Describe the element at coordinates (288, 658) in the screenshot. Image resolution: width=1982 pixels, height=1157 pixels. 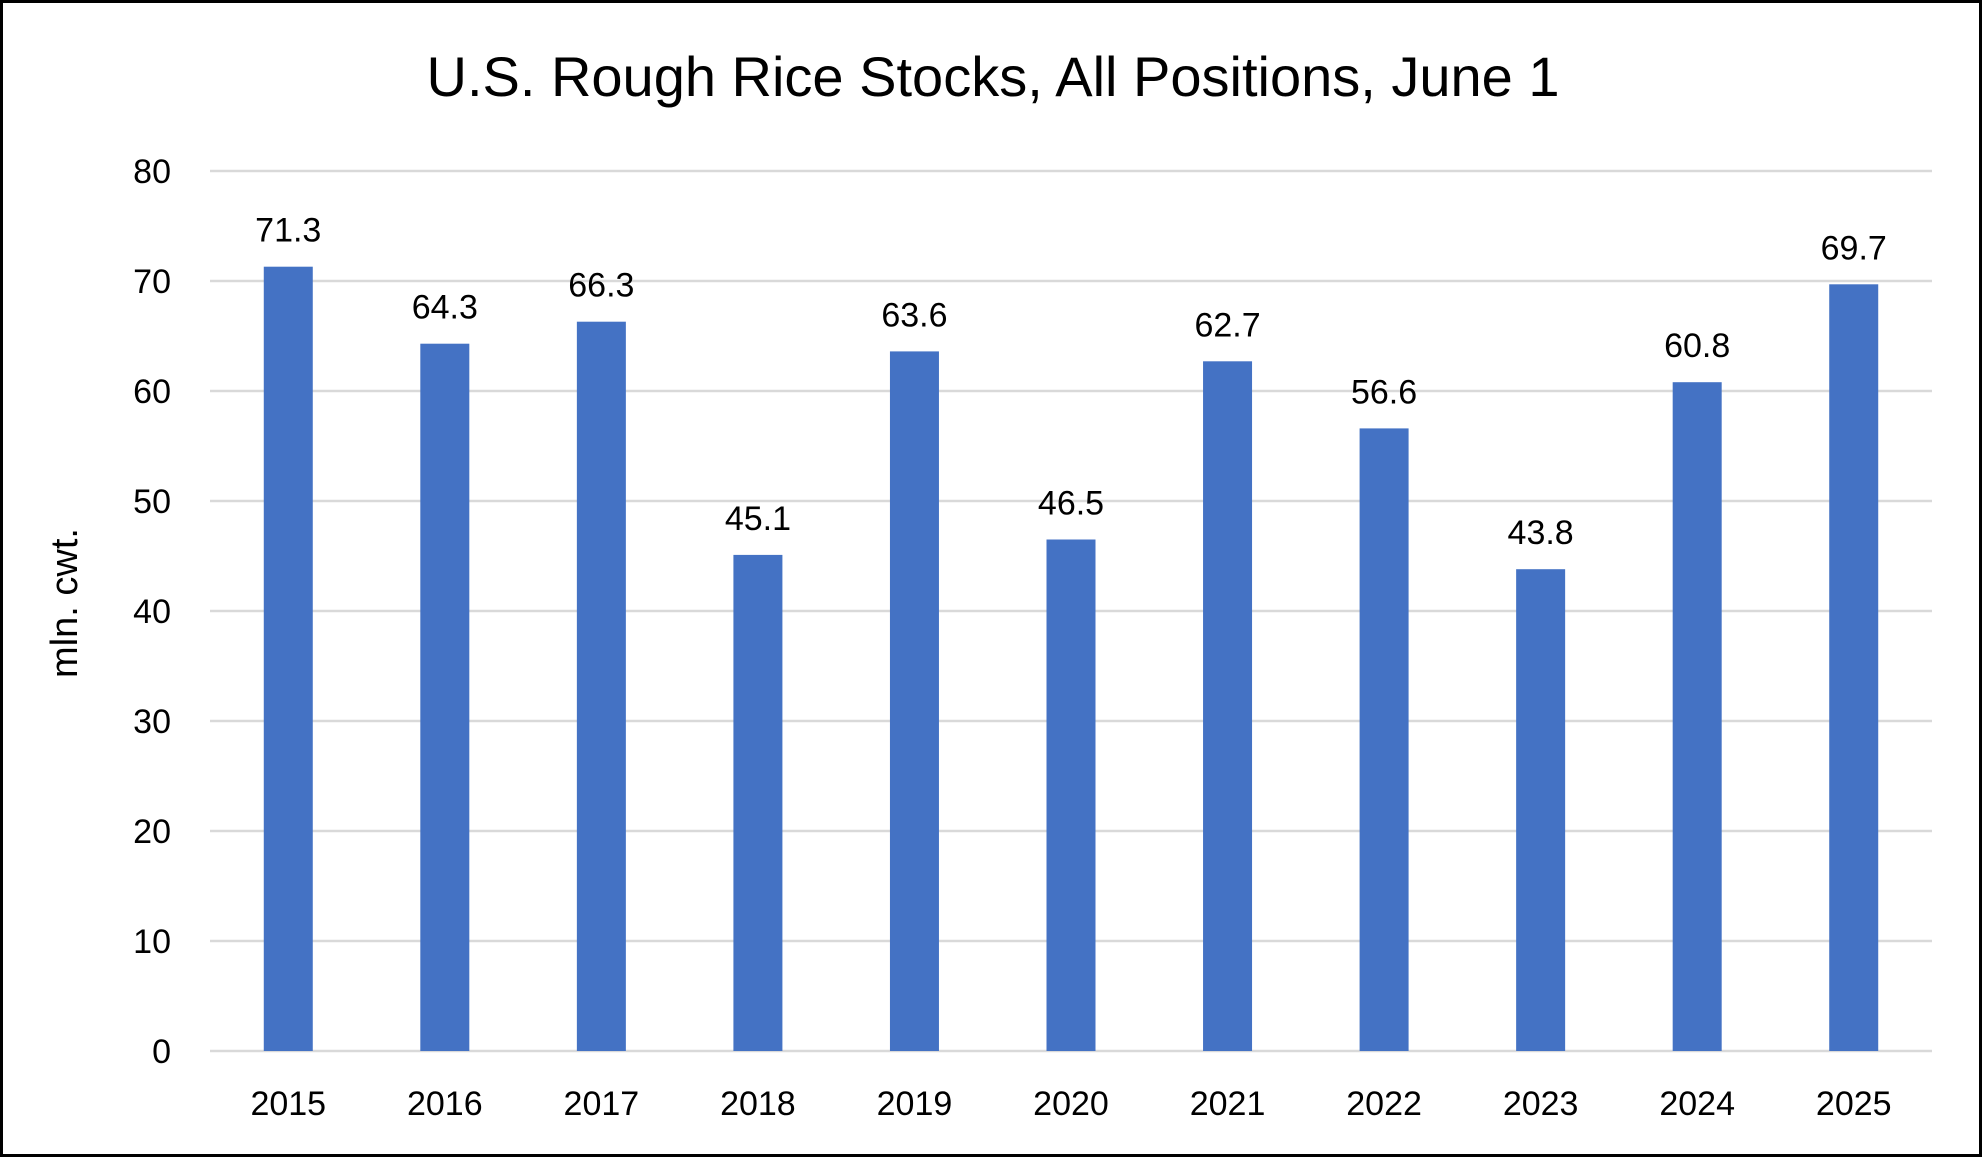
I see `bar-2015` at that location.